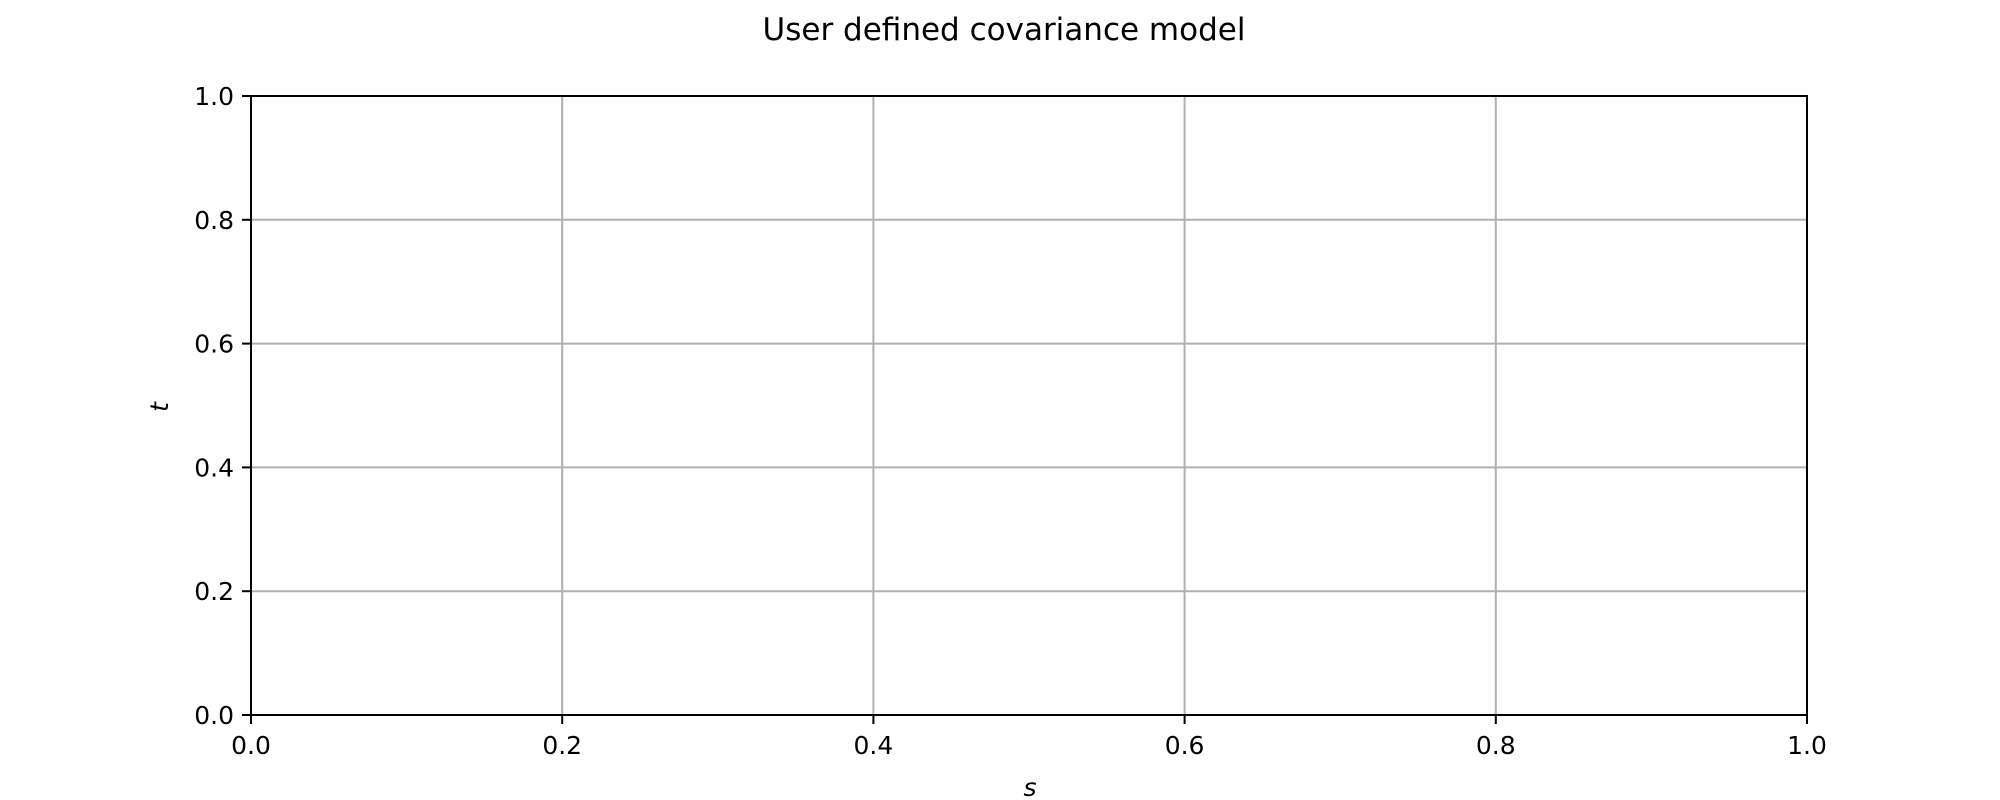 The height and width of the screenshot is (800, 2000). What do you see at coordinates (1496, 745) in the screenshot?
I see `x-tick-label: 0.8` at bounding box center [1496, 745].